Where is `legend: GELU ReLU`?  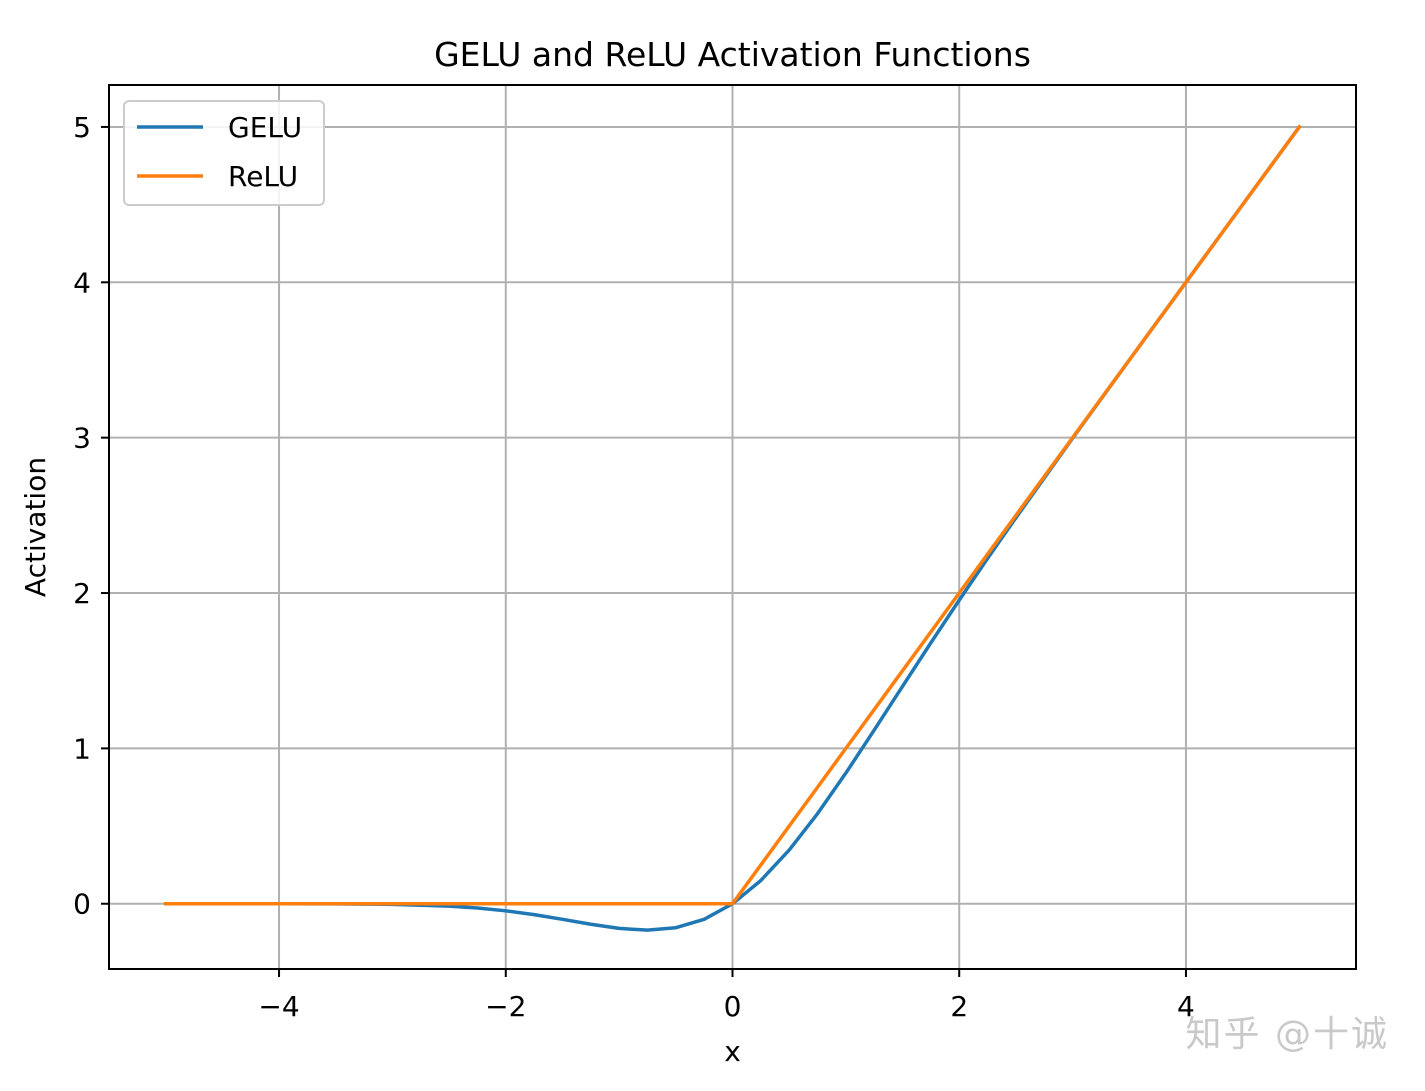
legend: GELU ReLU is located at coordinates (224, 153).